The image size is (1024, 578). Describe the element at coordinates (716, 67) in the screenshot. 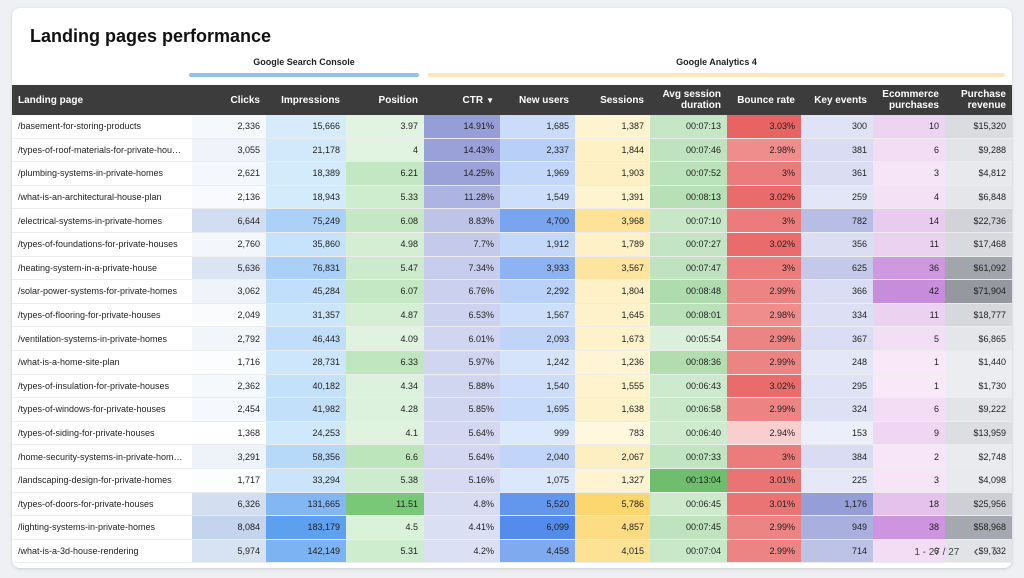

I see `ga4-group-header: Google Analytics 4` at that location.